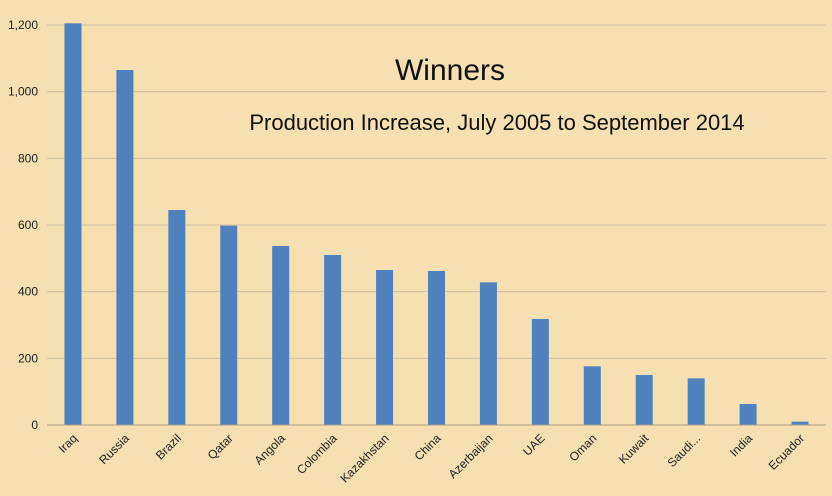 This screenshot has width=832, height=496. I want to click on y-tick-label: 600, so click(28, 225).